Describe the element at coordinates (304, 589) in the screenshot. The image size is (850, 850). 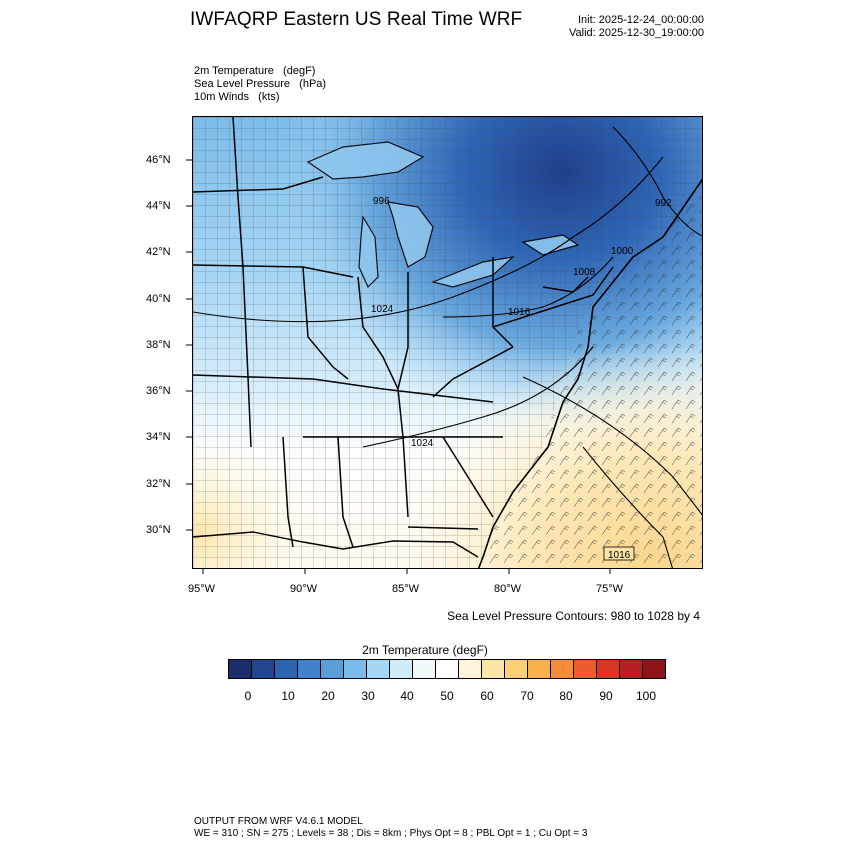
I see `lon-label: 90°W` at that location.